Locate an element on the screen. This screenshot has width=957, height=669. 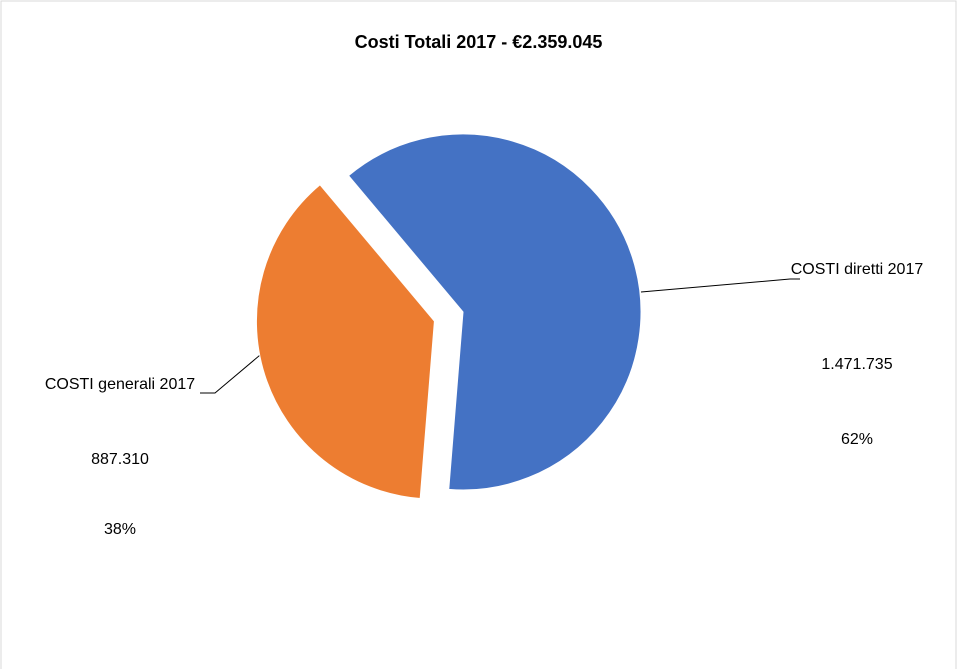
chart-title: Costi Totali 2017 - €2.359.045 is located at coordinates (478, 42).